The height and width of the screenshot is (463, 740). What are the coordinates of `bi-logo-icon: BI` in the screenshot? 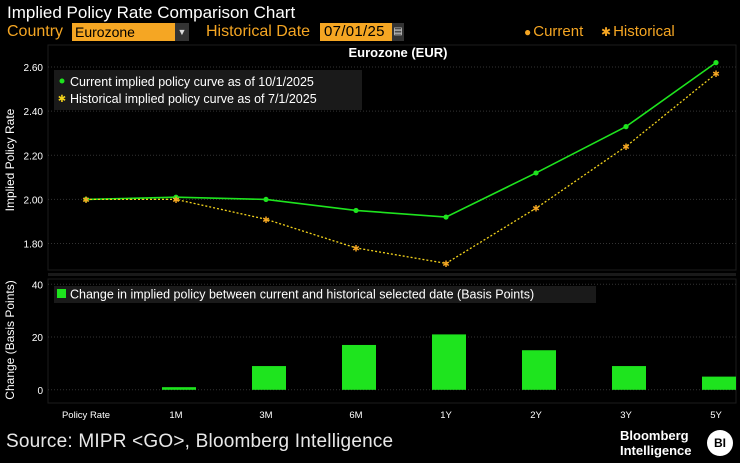 It's located at (720, 443).